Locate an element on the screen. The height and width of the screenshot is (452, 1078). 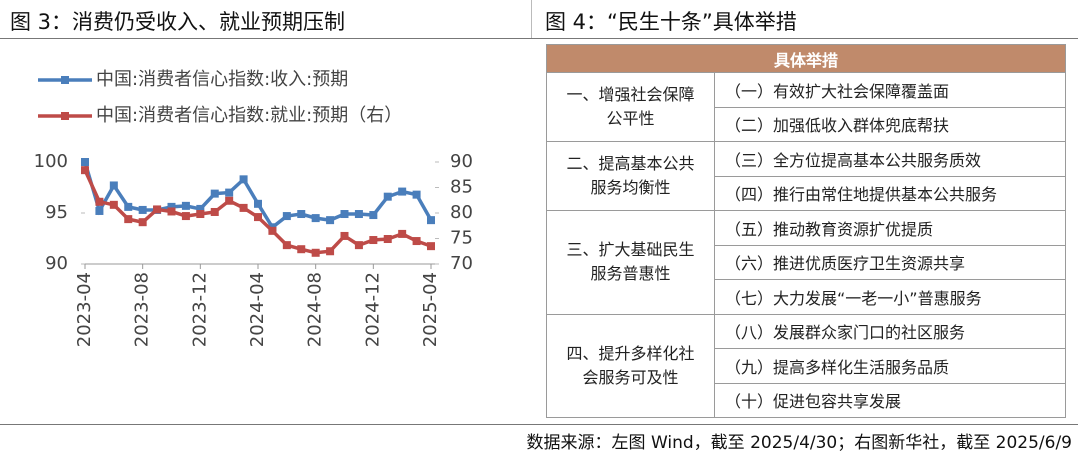
x-tick-label: 2024-08 is located at coordinates (315, 309).